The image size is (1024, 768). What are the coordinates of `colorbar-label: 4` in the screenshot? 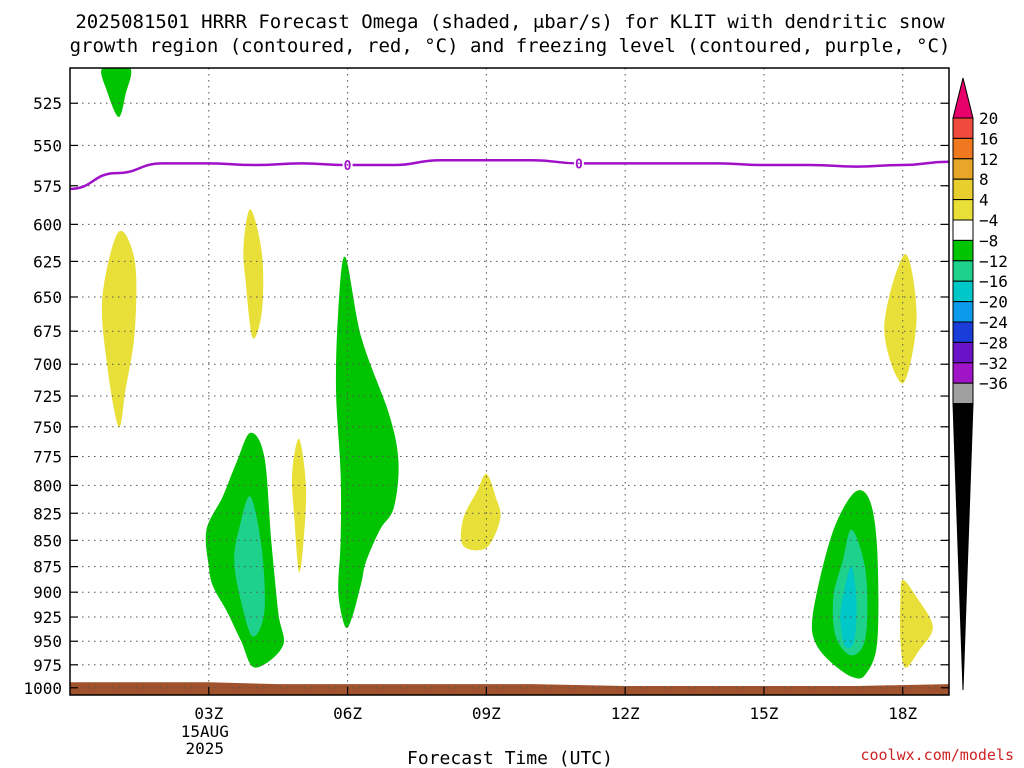 It's located at (984, 200).